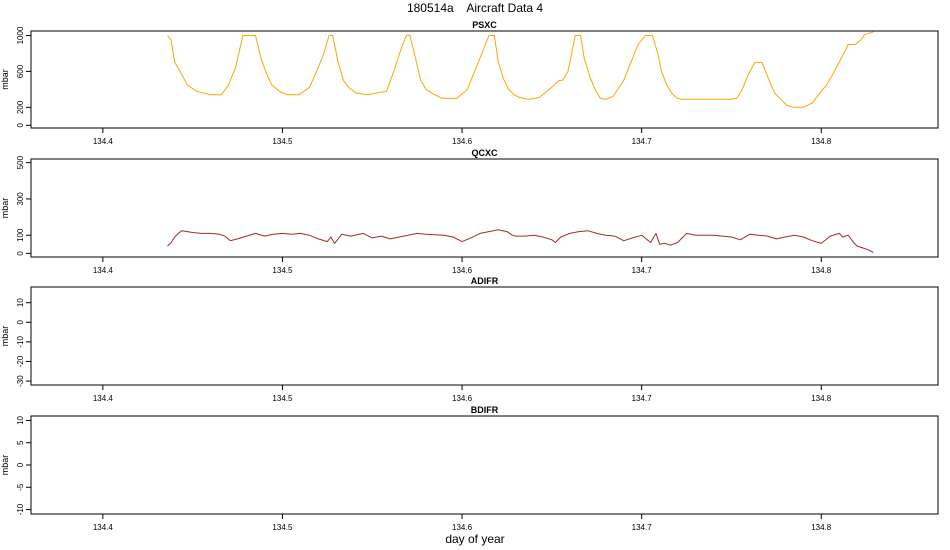 This screenshot has width=950, height=550. I want to click on adifr-y-tick-label: -20, so click(20, 361).